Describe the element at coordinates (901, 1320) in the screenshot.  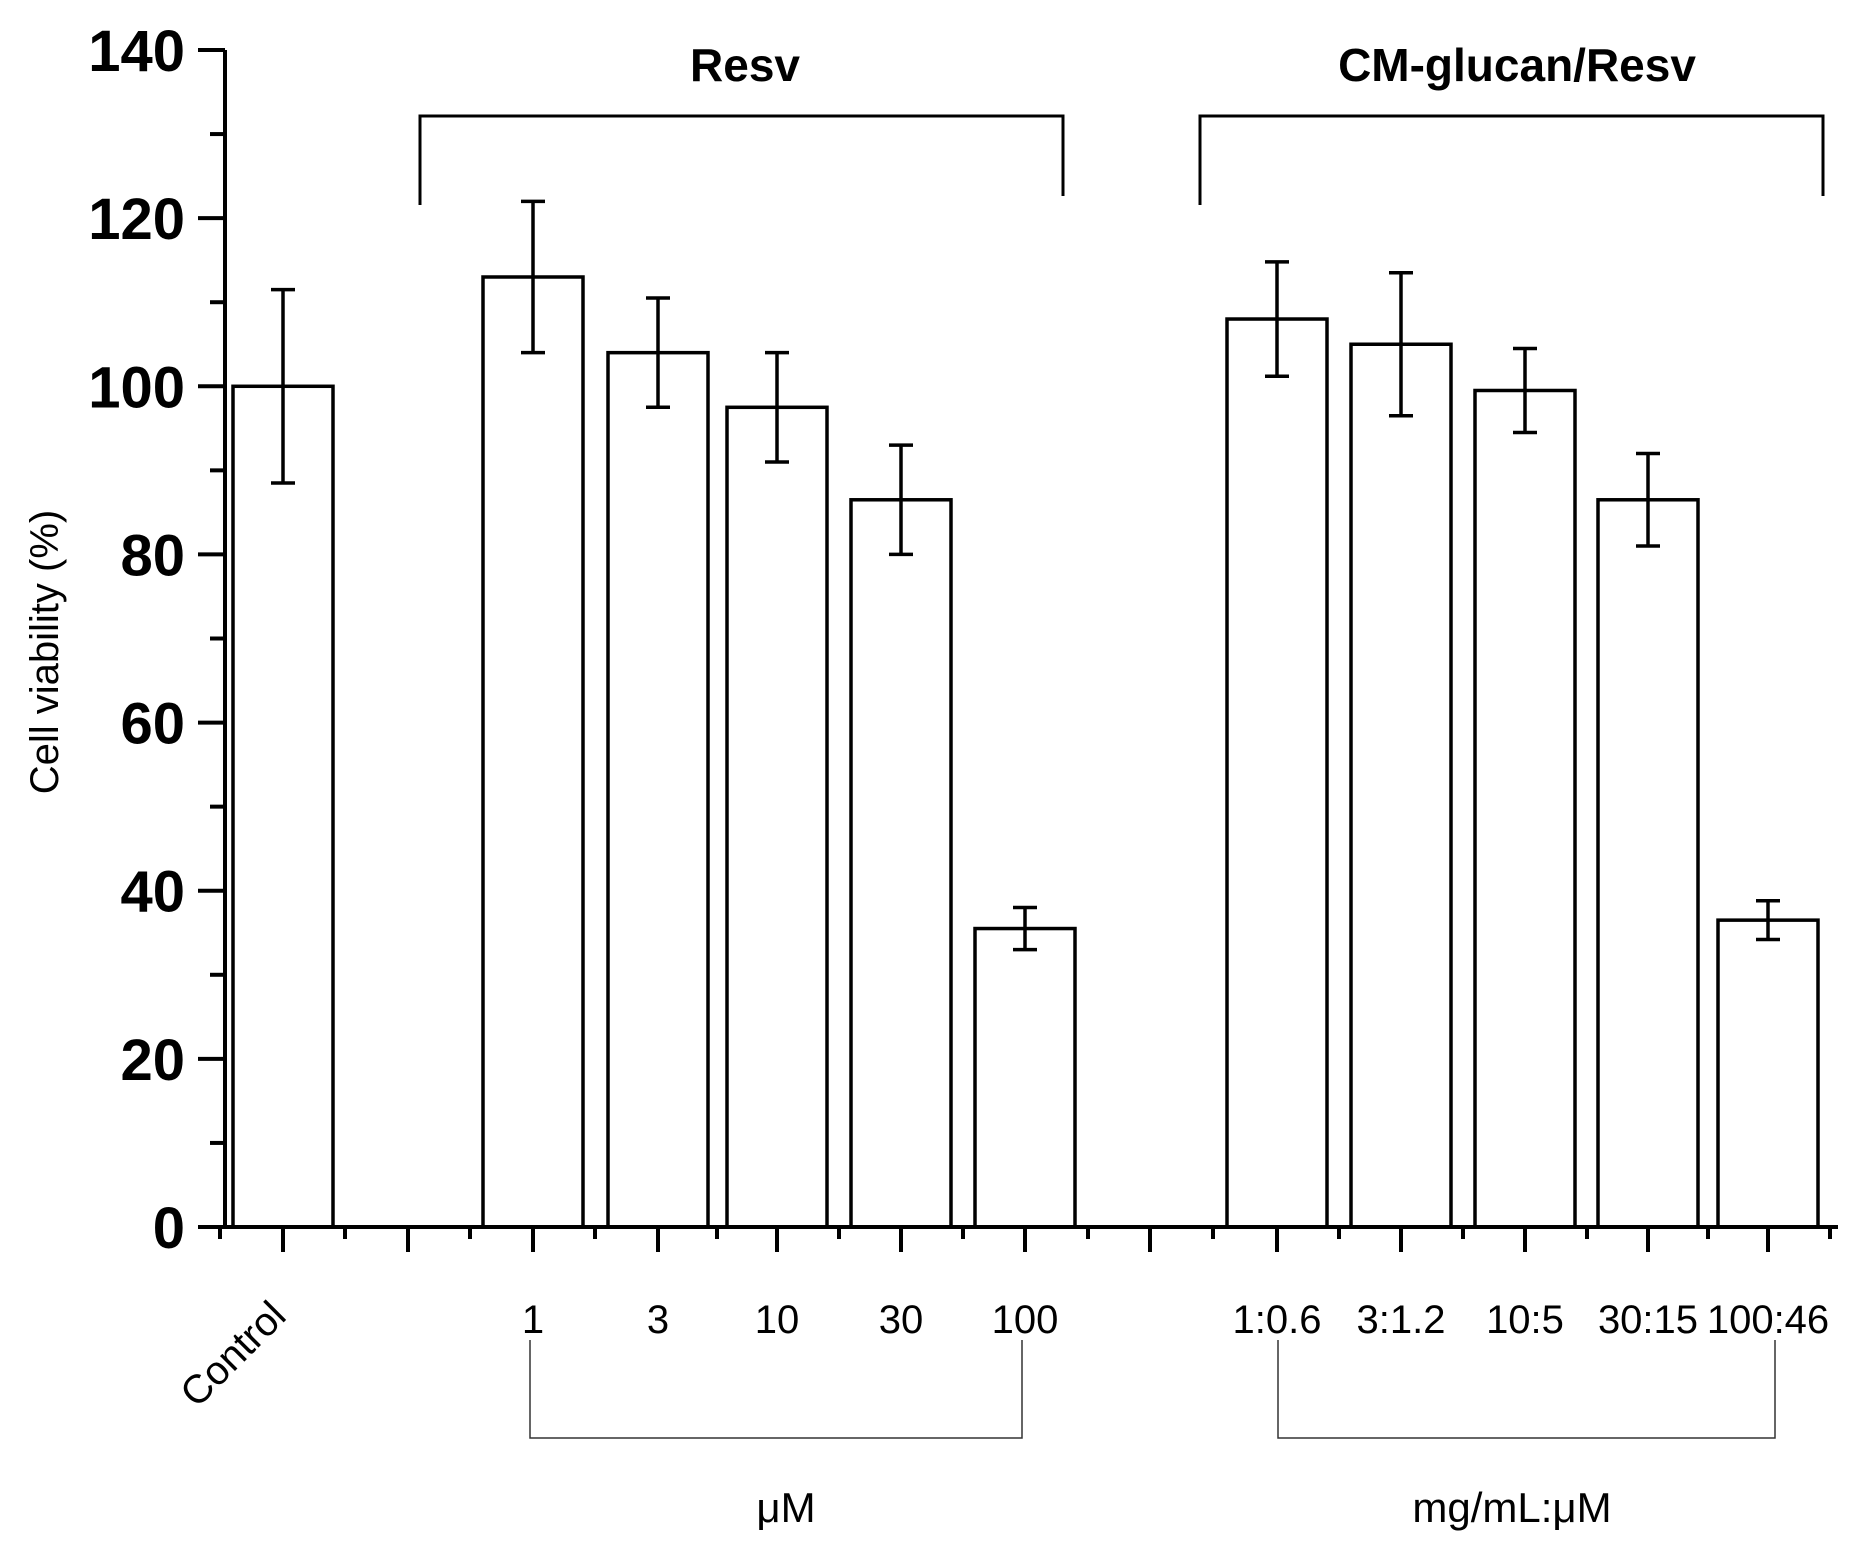
I see `category-label-4: 30` at that location.